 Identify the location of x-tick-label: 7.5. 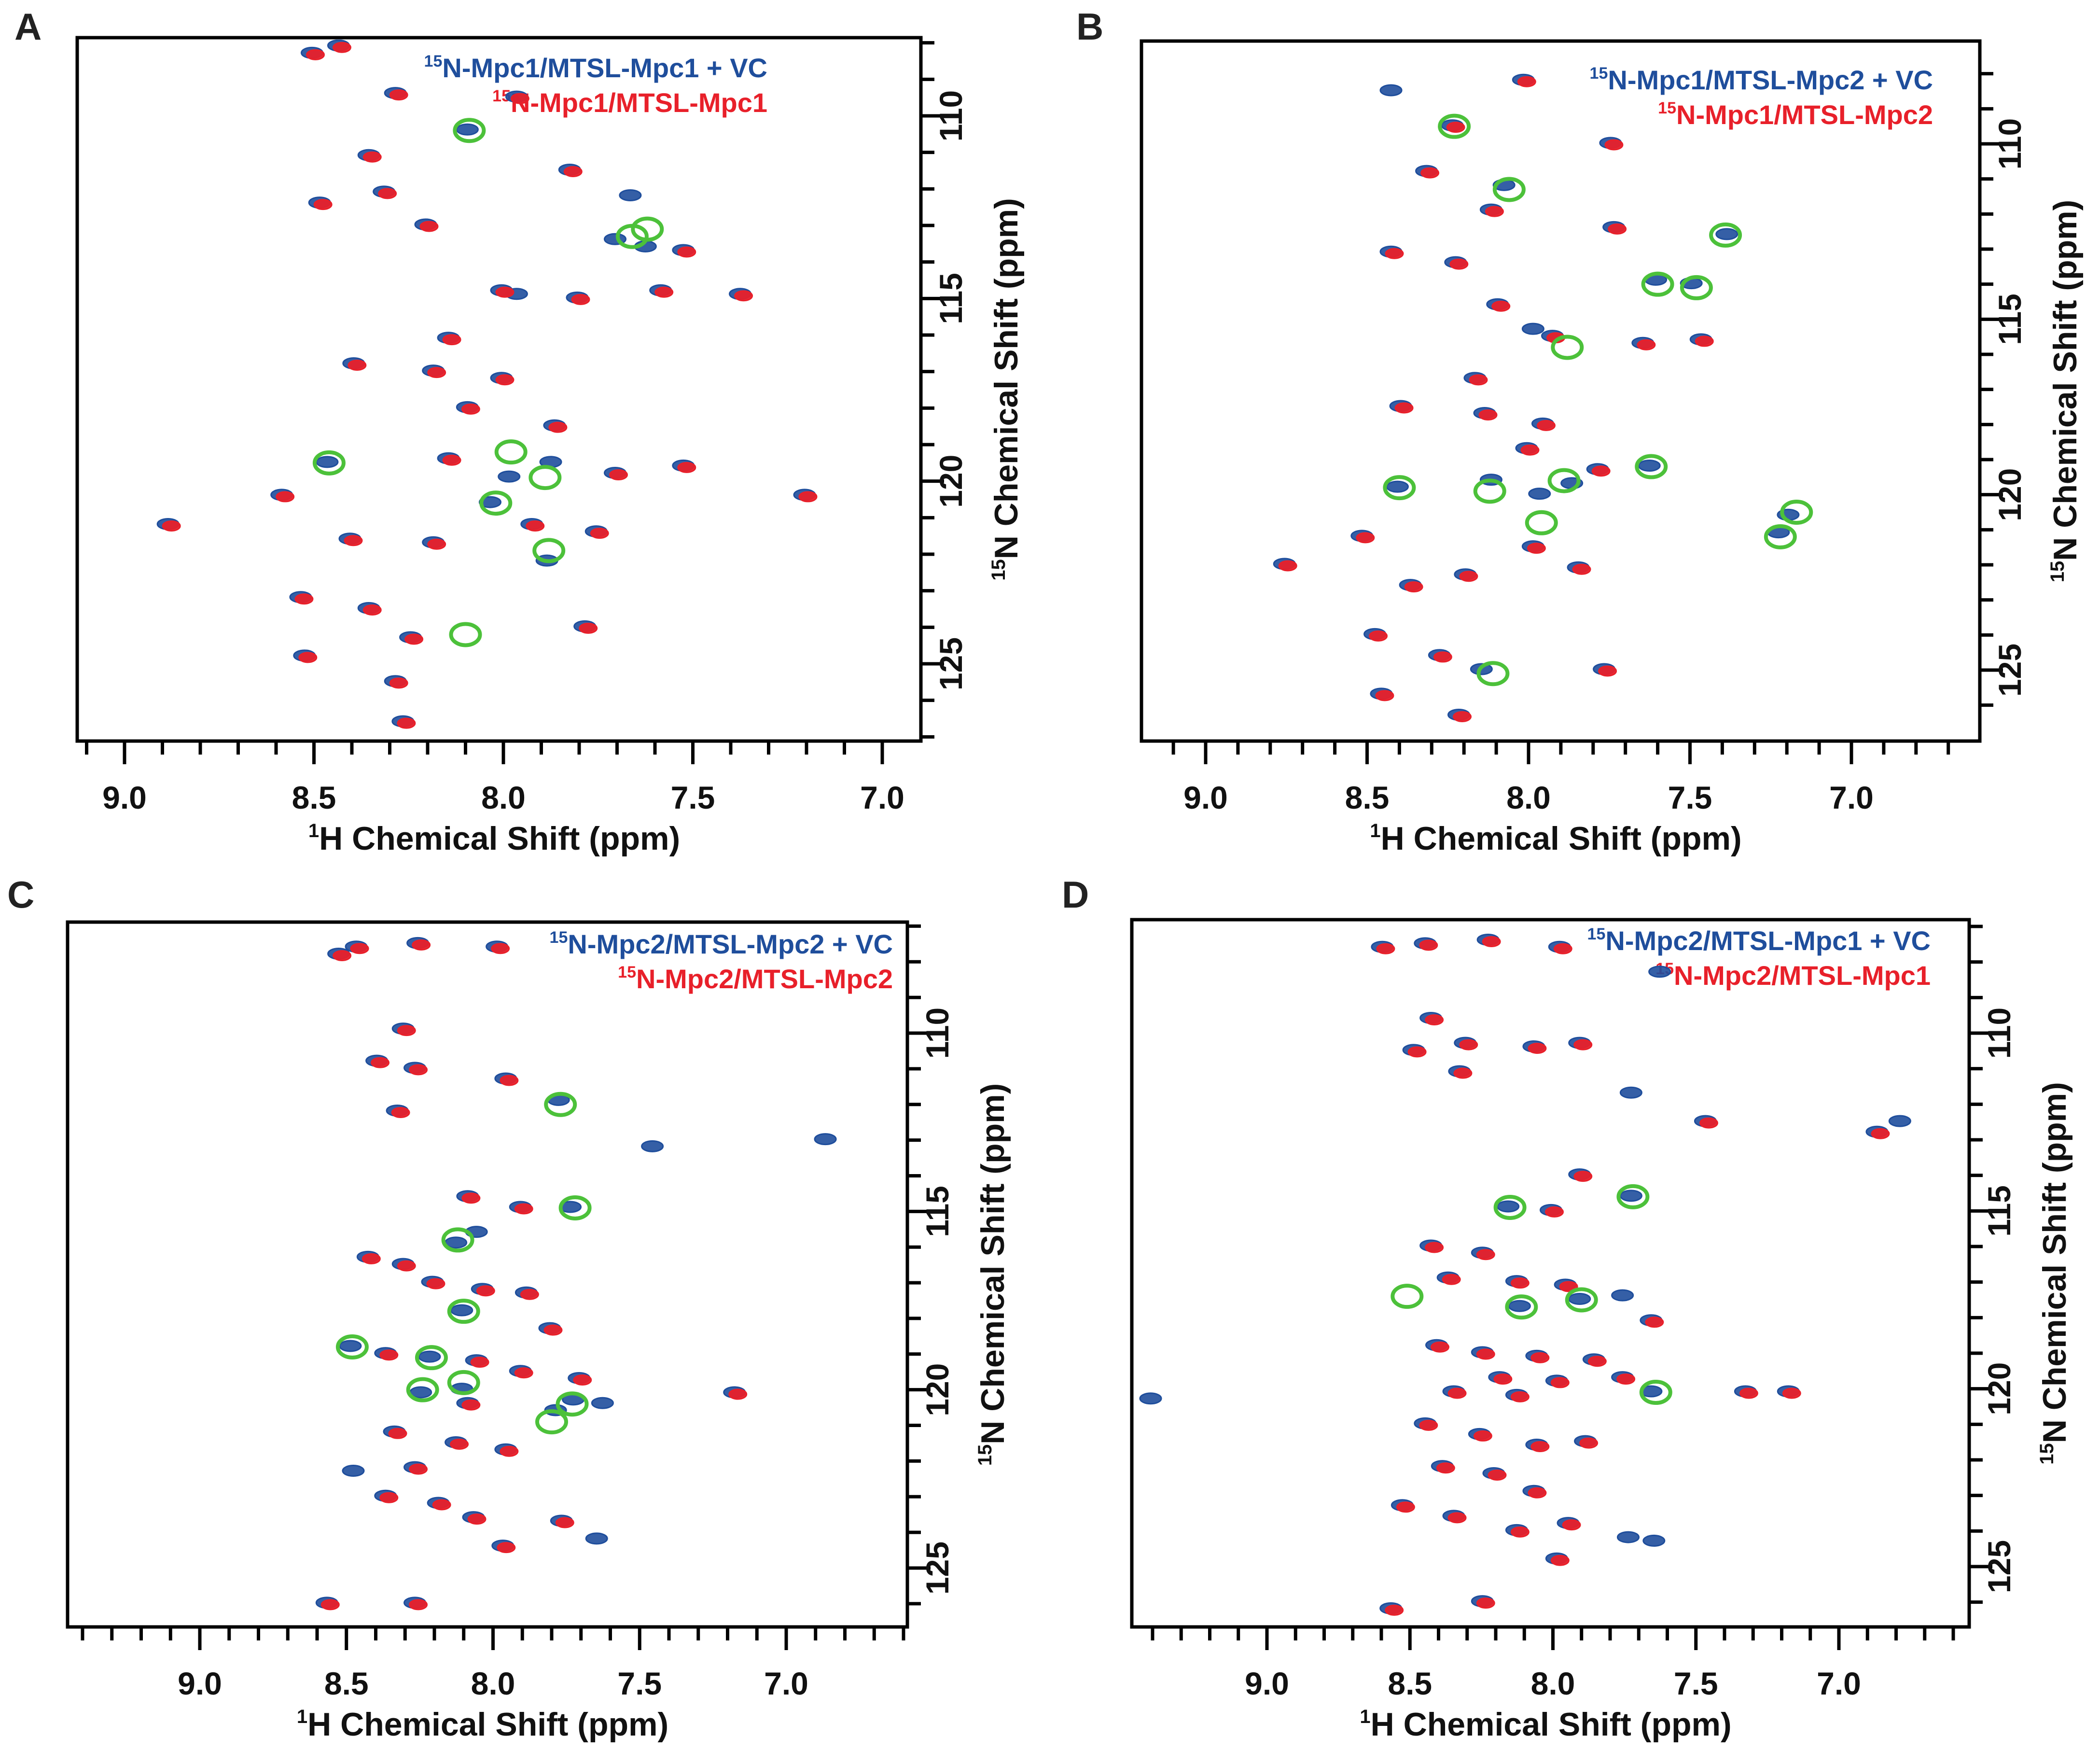
(693, 797).